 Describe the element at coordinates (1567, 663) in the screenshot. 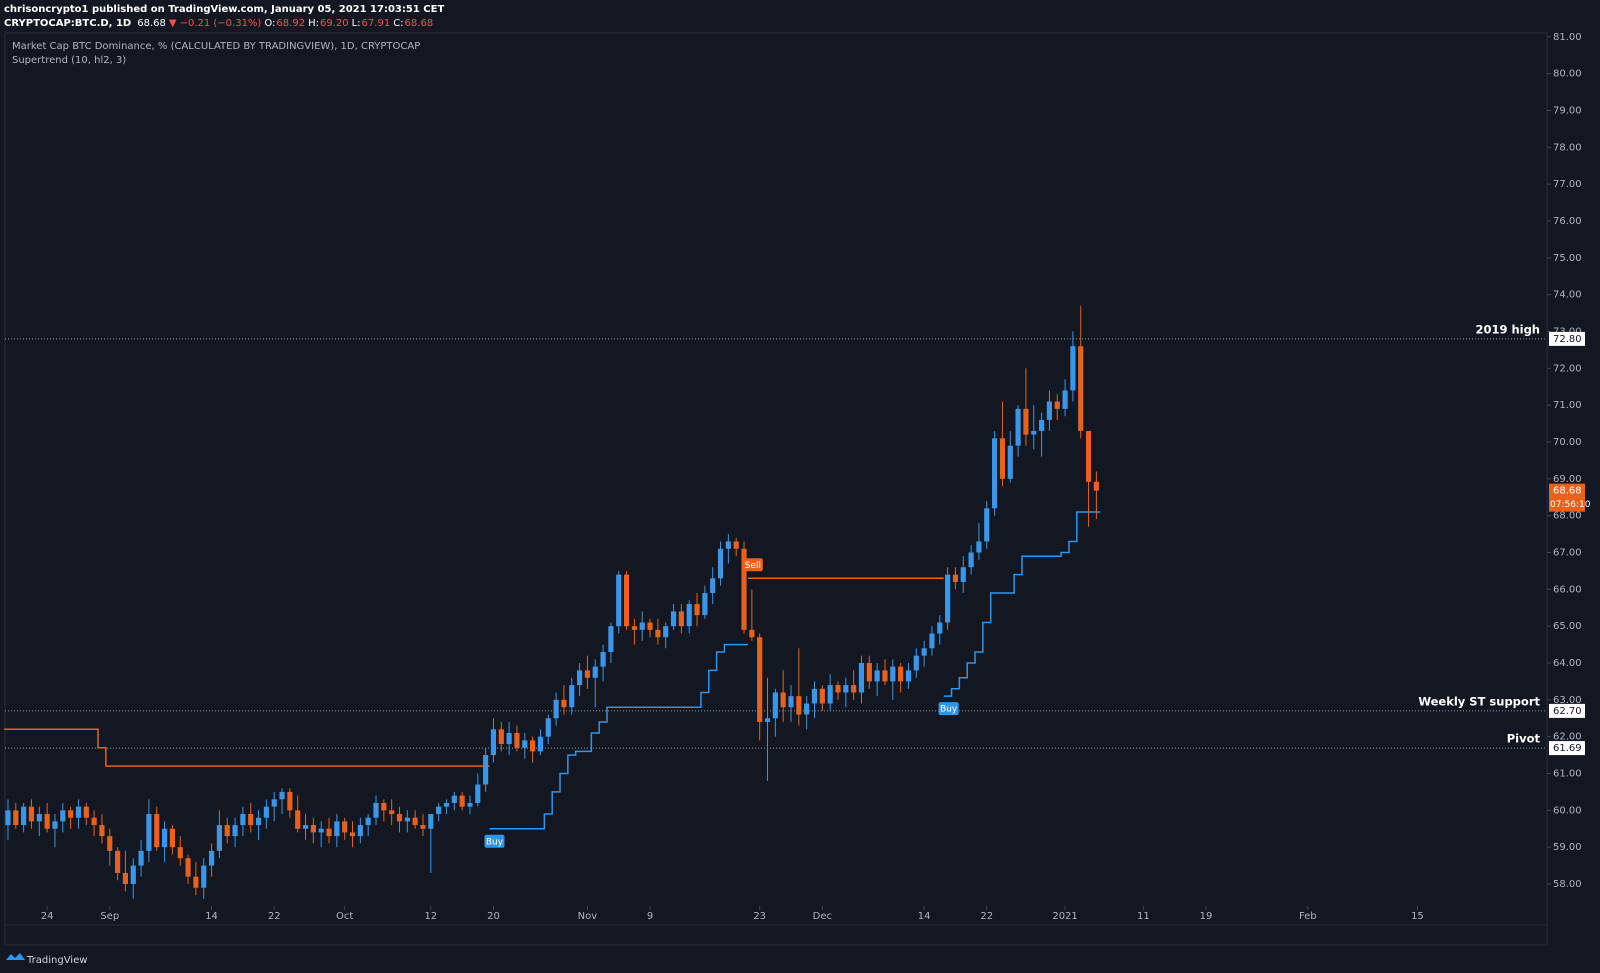

I see `y-tick-label: 64.00` at that location.